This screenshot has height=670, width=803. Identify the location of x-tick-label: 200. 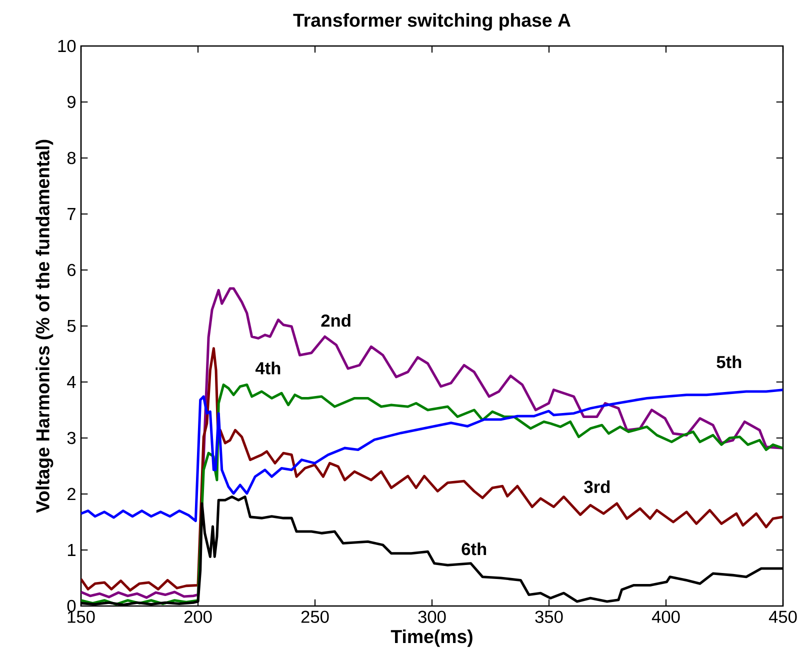
(198, 616).